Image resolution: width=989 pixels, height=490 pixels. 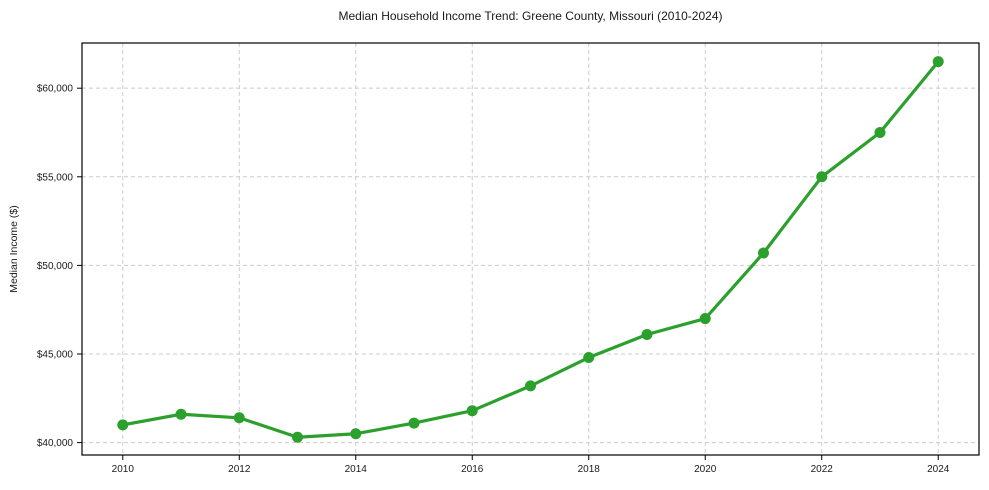 What do you see at coordinates (880, 132) in the screenshot?
I see `data-point-2023` at bounding box center [880, 132].